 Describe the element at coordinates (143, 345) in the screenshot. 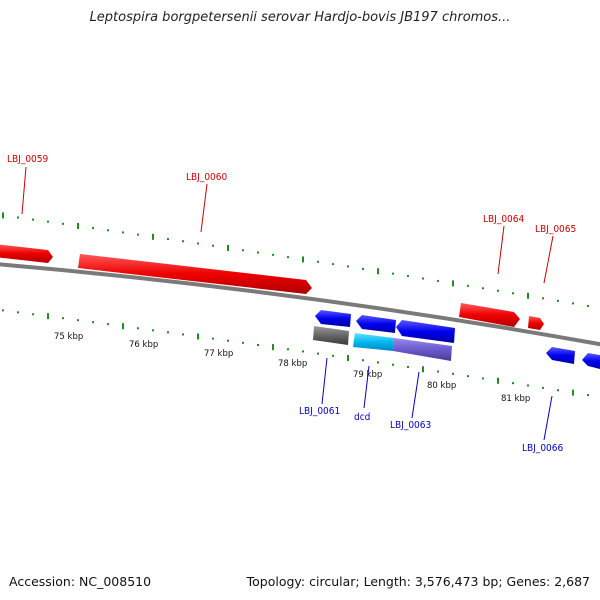

I see `scale-label-76kbp: 76 kbp` at that location.